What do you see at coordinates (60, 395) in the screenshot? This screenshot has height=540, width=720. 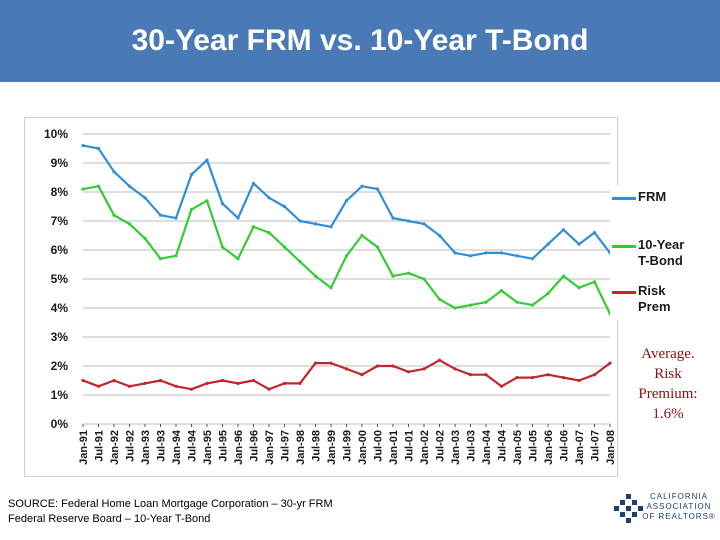 I see `y-tick-label: 1%` at bounding box center [60, 395].